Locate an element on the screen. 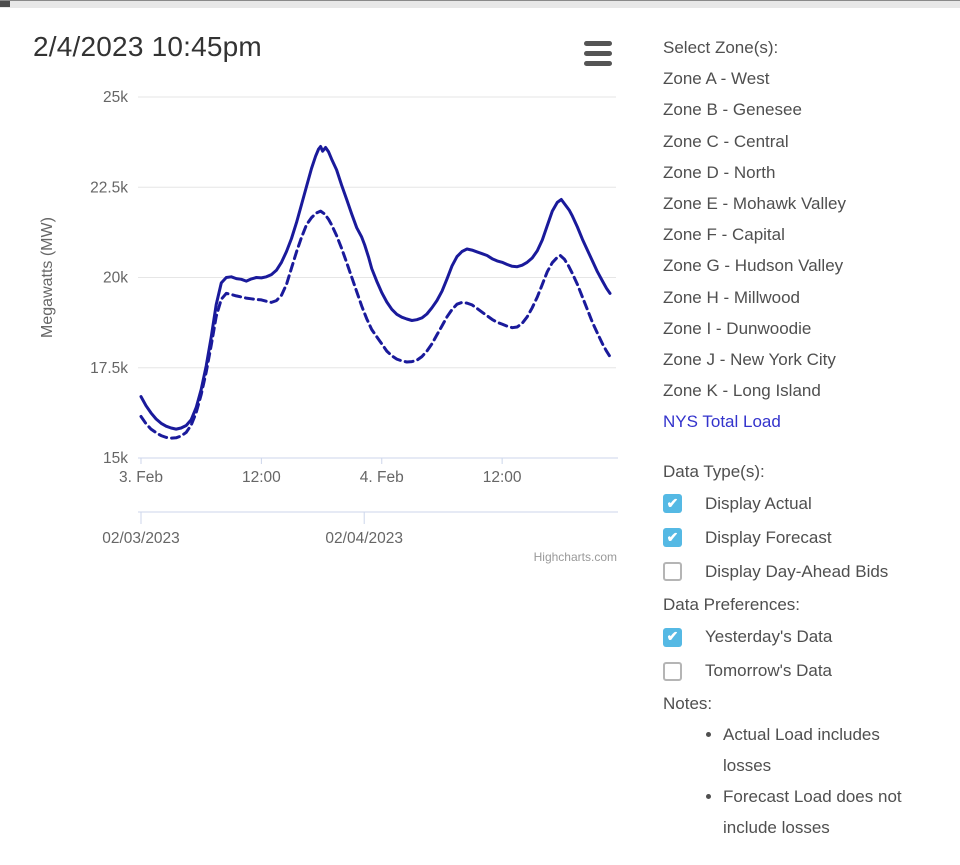 Image resolution: width=960 pixels, height=865 pixels. checkbox-label: Tomorrow's Data is located at coordinates (769, 671).